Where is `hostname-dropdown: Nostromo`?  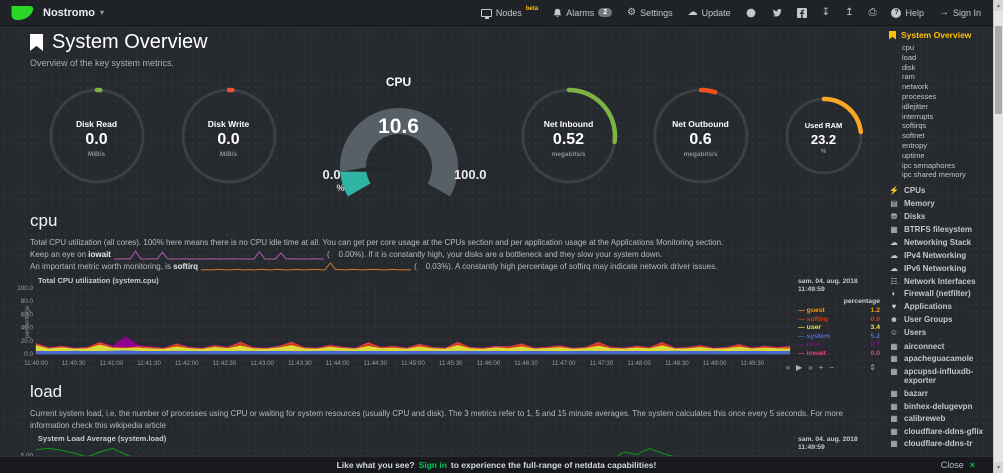
hostname-dropdown: Nostromo is located at coordinates (69, 12).